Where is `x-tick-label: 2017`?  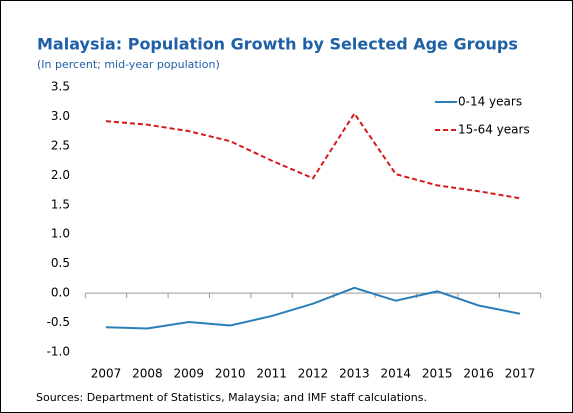 x-tick-label: 2017 is located at coordinates (520, 374).